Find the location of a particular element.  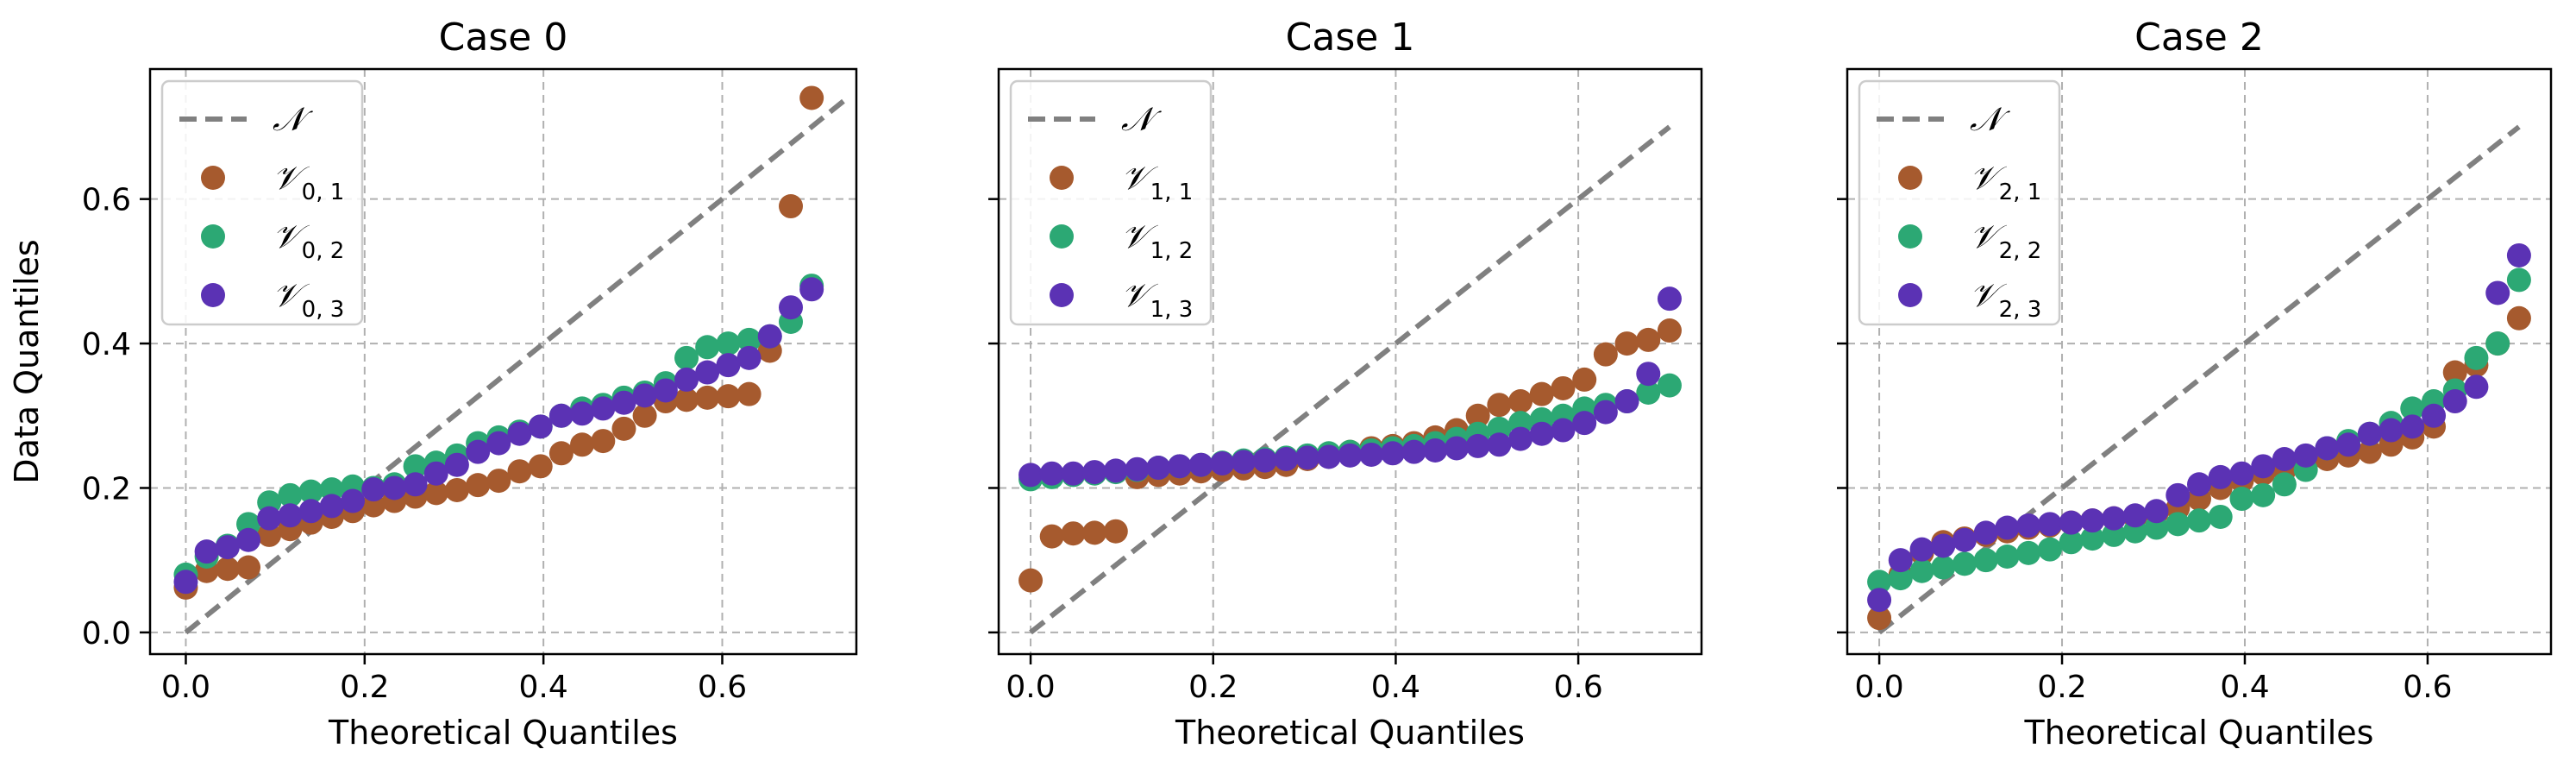

legend-subscript: 1, 1 is located at coordinates (1172, 192).